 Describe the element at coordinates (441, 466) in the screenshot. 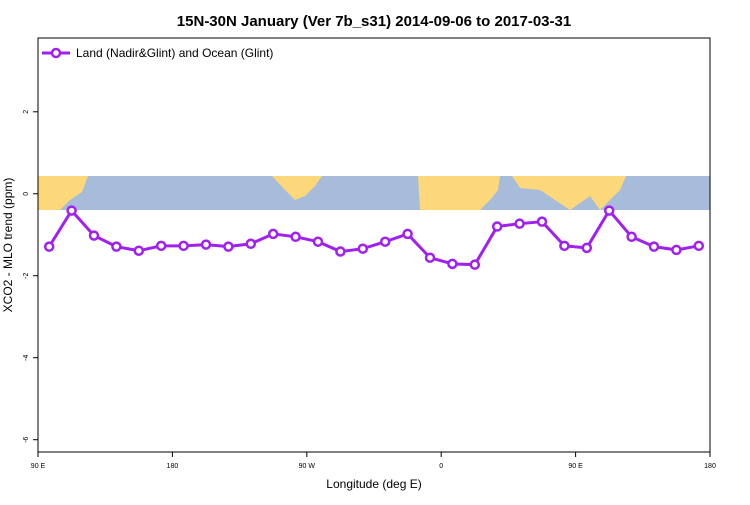

I see `x-tick-label: 0` at that location.